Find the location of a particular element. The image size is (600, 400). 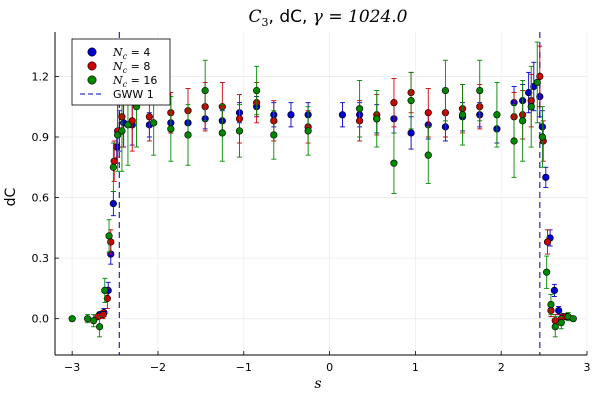

legend-label: Nc = 8 is located at coordinates (131, 67).